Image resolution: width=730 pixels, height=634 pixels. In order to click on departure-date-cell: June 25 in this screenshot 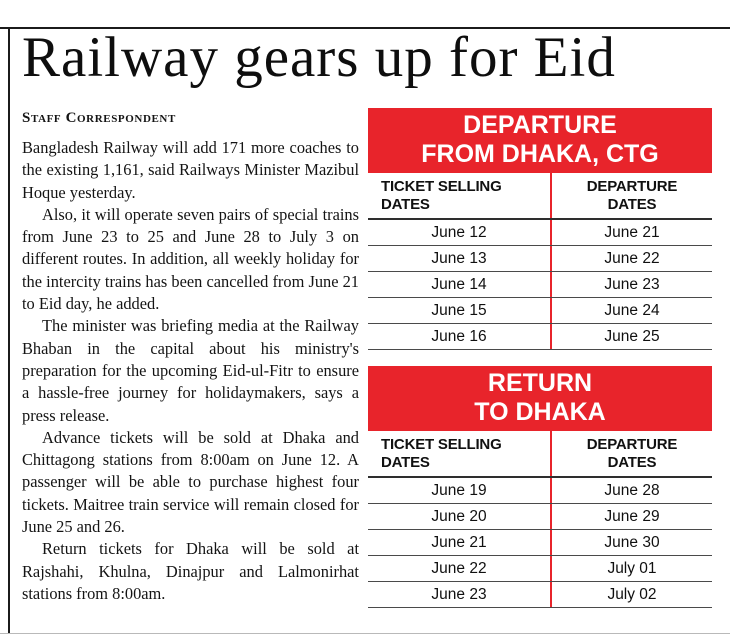, I will do `click(632, 336)`.